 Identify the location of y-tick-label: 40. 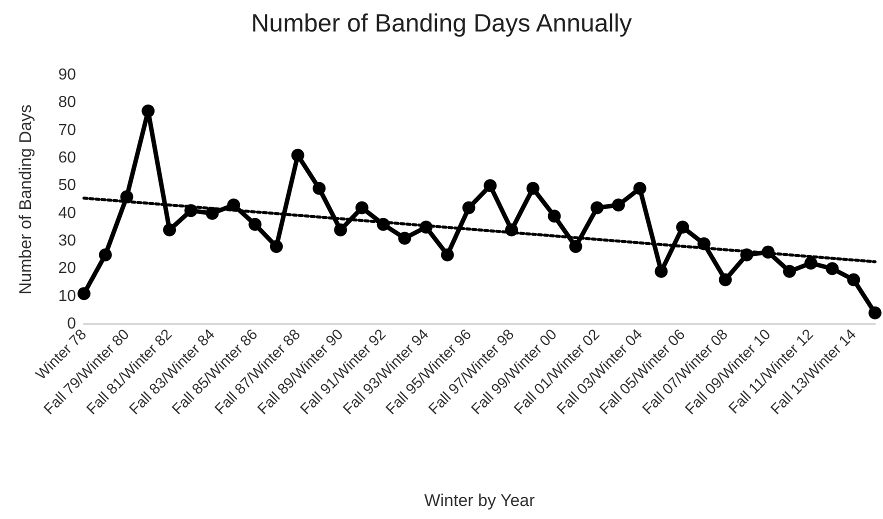
(67, 213).